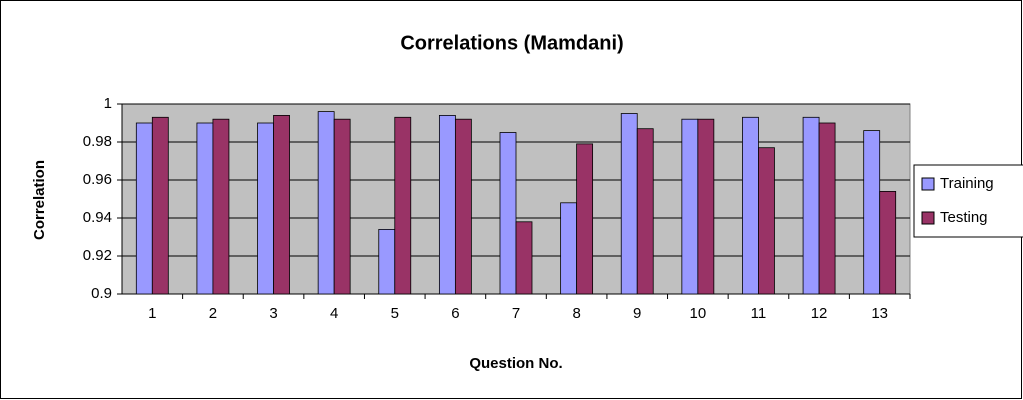 This screenshot has height=400, width=1023. Describe the element at coordinates (213, 313) in the screenshot. I see `x-tick-label: 2` at that location.